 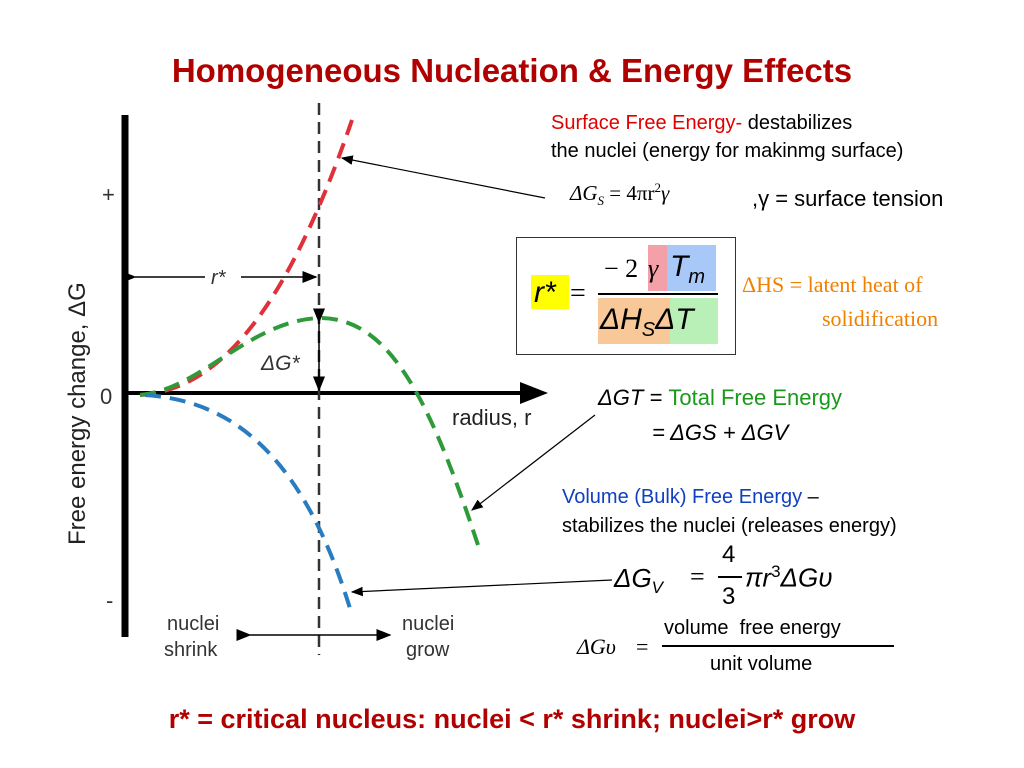 What do you see at coordinates (810, 497) in the screenshot?
I see `volume-energy-label-rest: –` at bounding box center [810, 497].